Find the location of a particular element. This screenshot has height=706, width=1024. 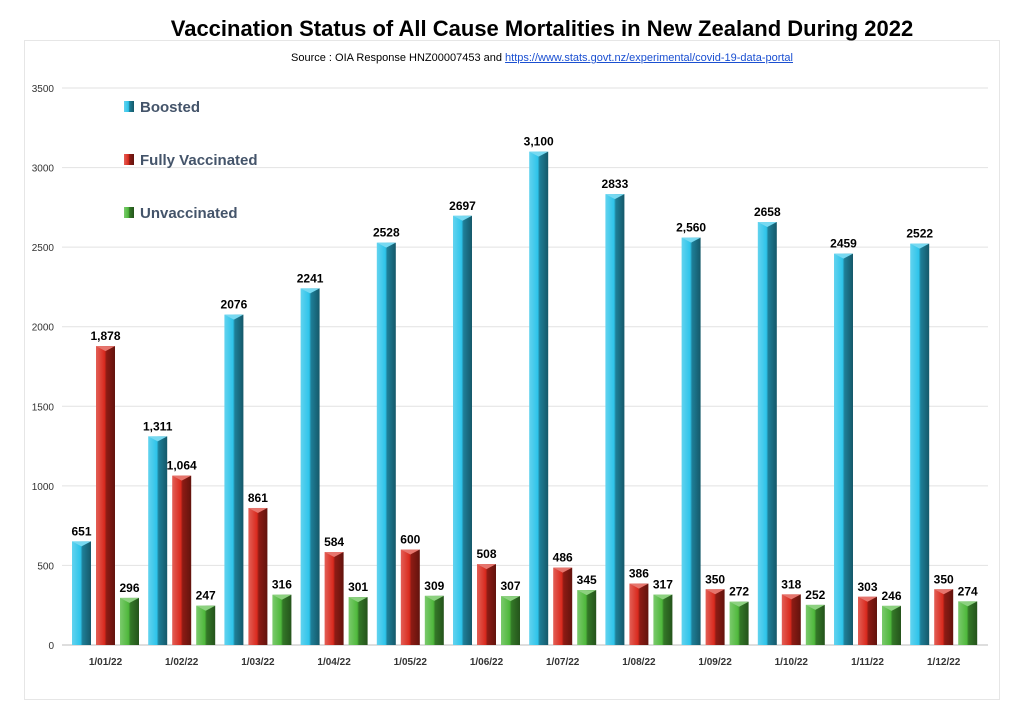

y-tick-label: 1500 is located at coordinates (43, 407).